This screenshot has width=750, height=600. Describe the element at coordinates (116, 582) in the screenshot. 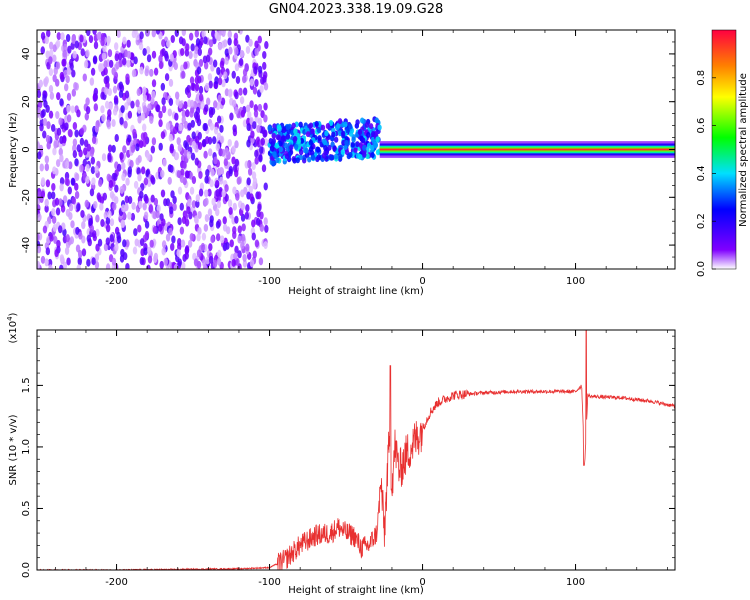

I see `x-tick-label: -200` at that location.